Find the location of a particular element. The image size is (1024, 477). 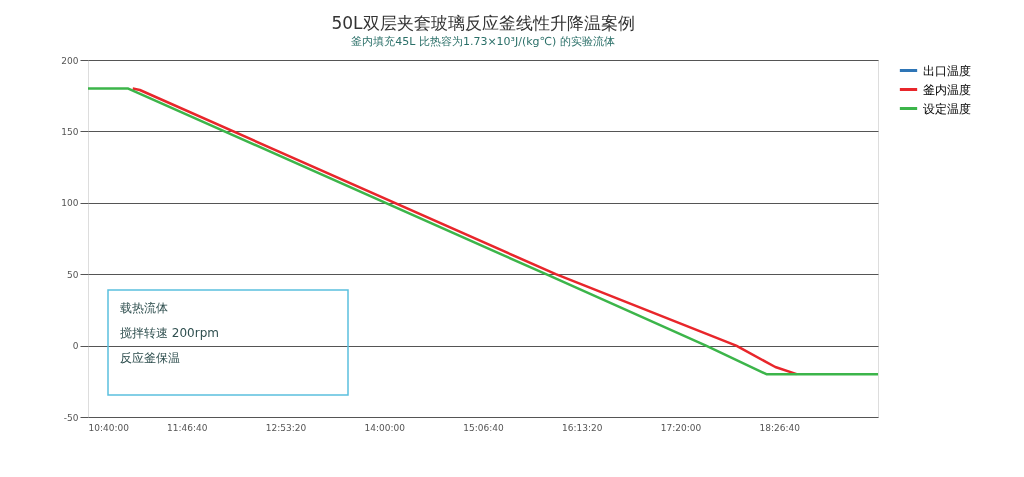

x-tick-label: 14:00:00 is located at coordinates (385, 427).